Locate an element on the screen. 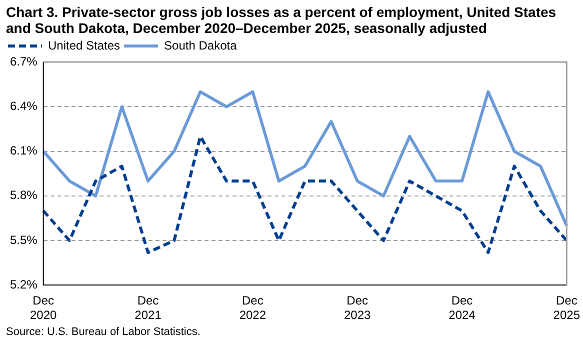  x-tick-label: Dec 2021 is located at coordinates (148, 308).